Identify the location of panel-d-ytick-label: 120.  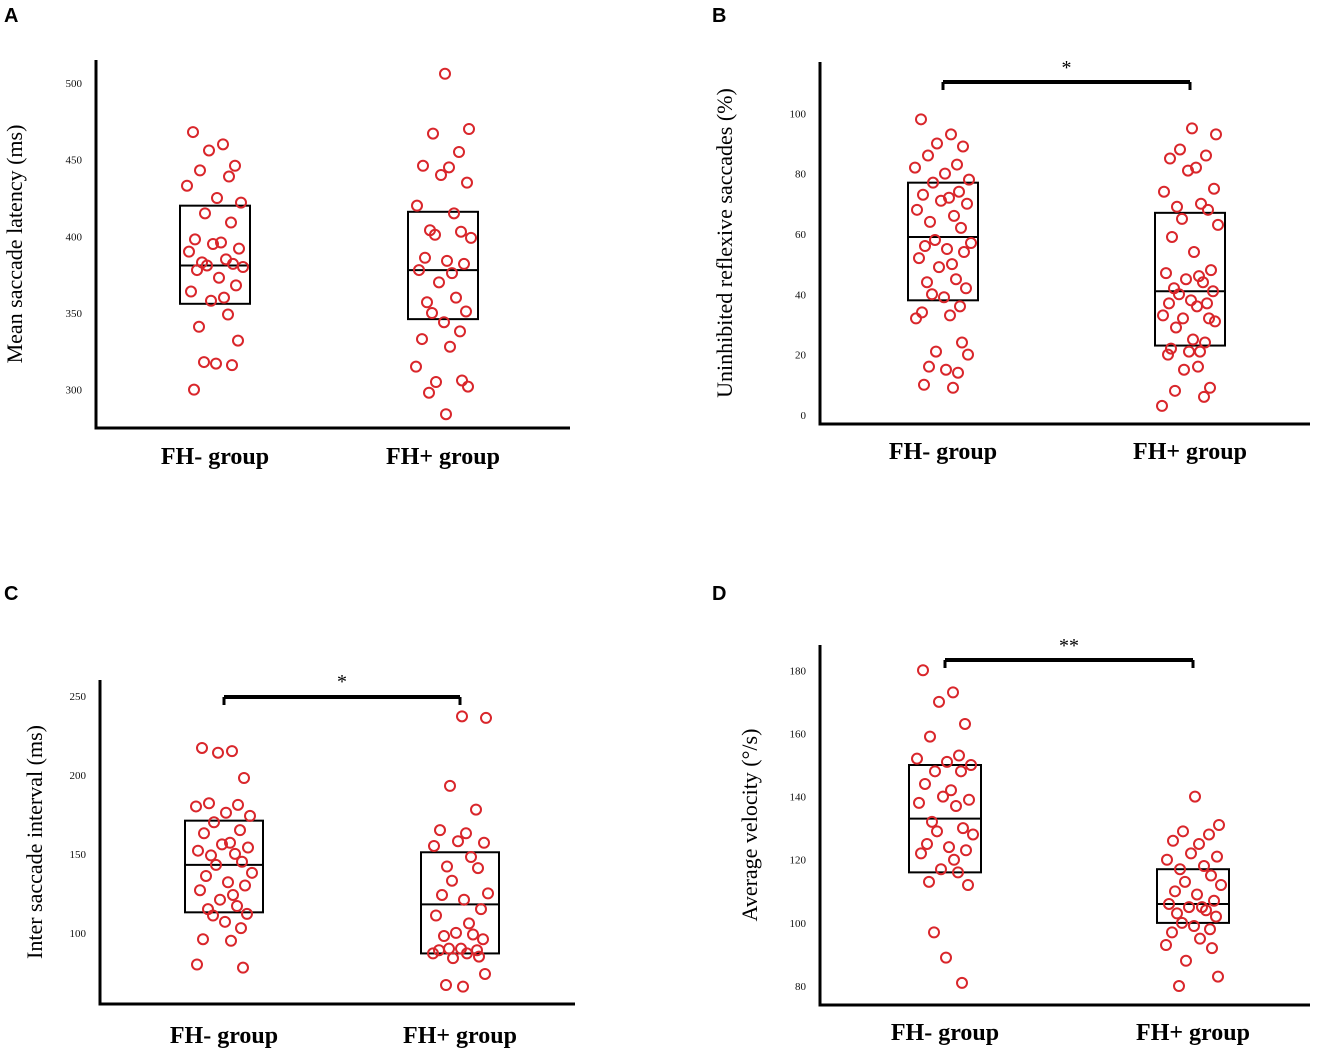
(798, 861).